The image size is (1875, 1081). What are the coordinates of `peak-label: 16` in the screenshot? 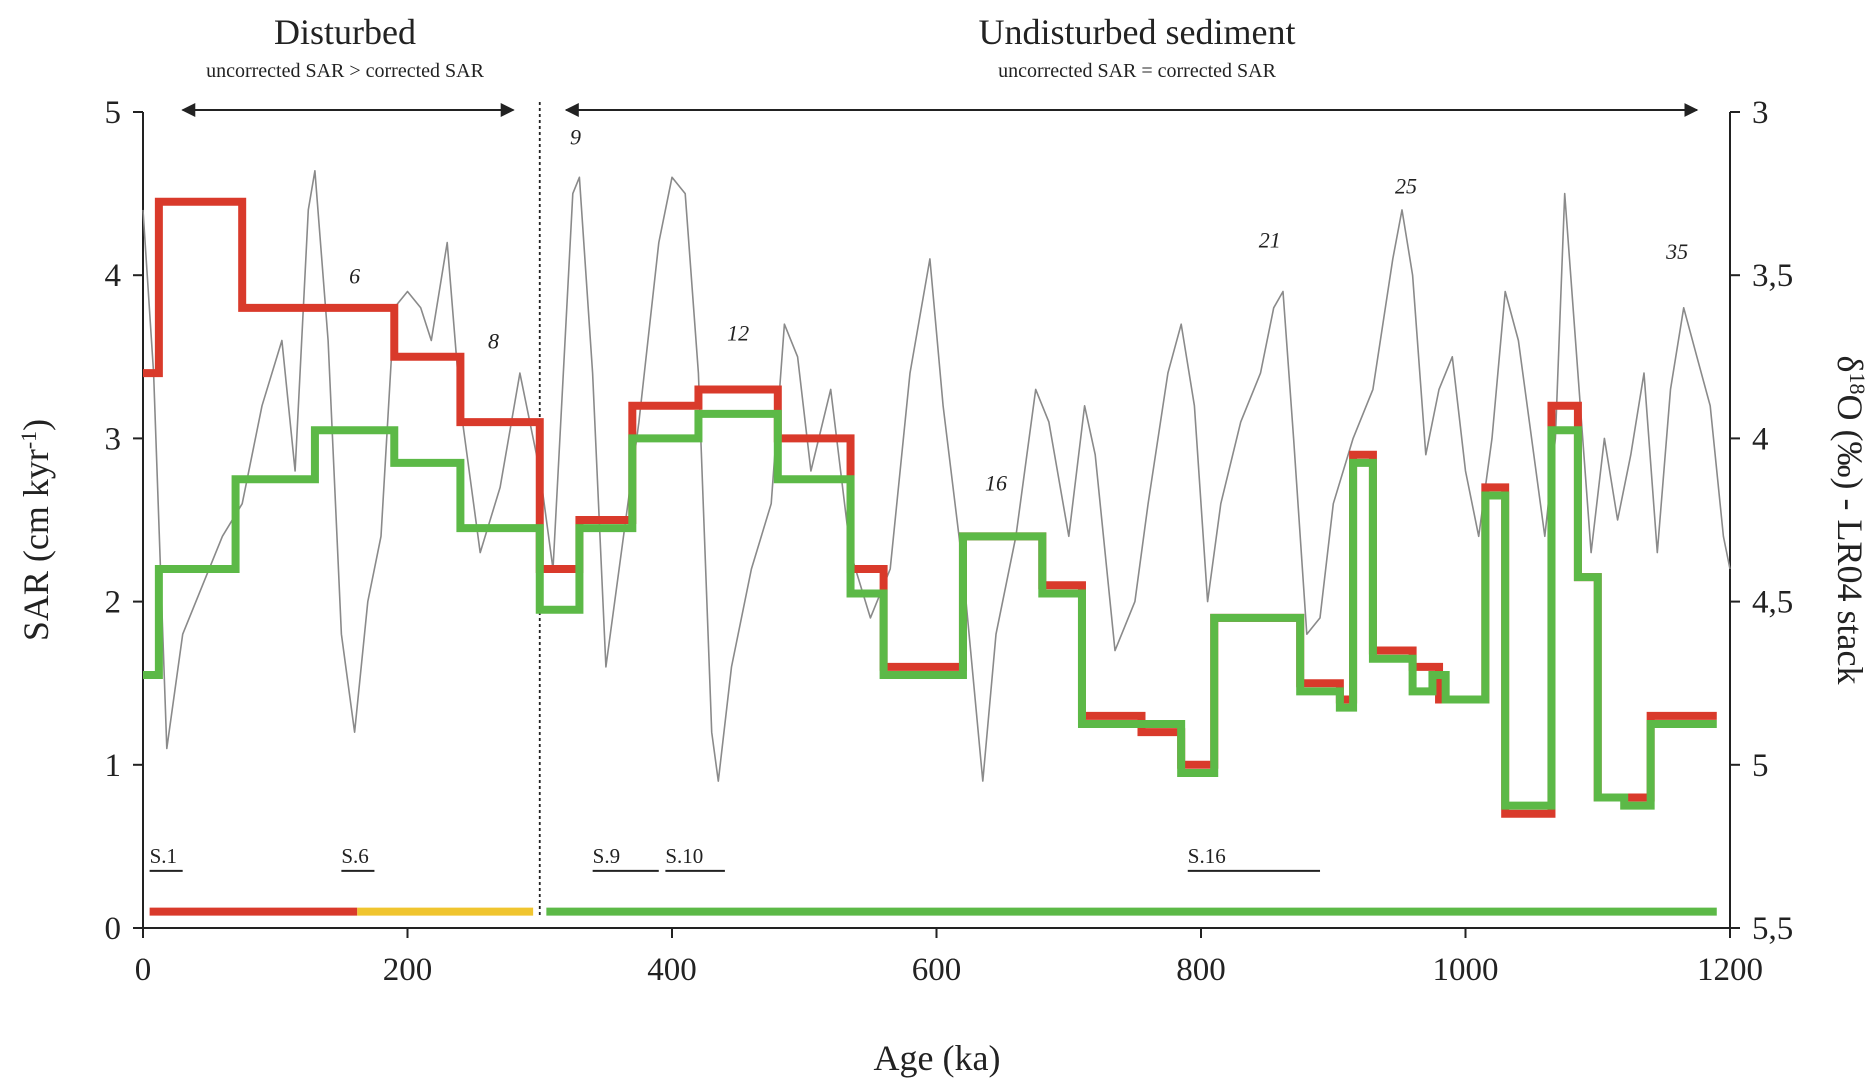 It's located at (996, 483).